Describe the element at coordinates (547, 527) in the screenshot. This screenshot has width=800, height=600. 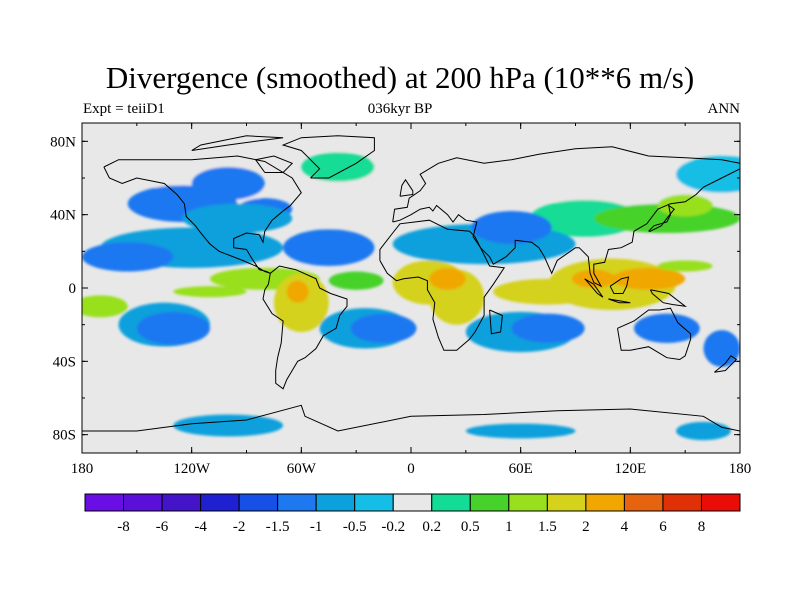
I see `colorbar-label: 1.5` at that location.